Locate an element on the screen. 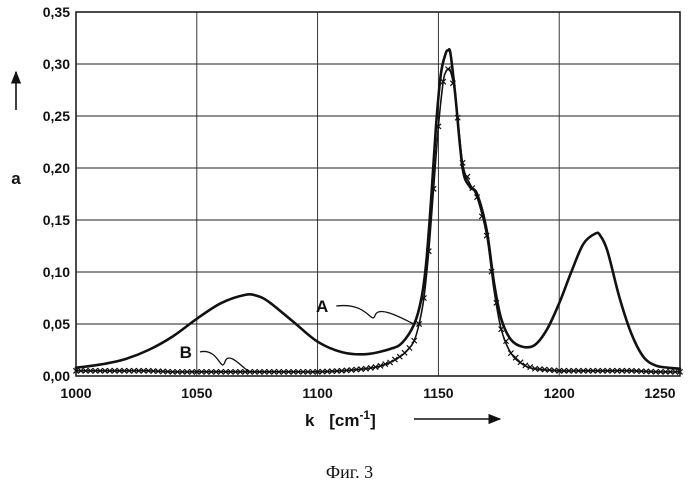 The height and width of the screenshot is (494, 699). y-tick-label: 0,25 is located at coordinates (56, 116).